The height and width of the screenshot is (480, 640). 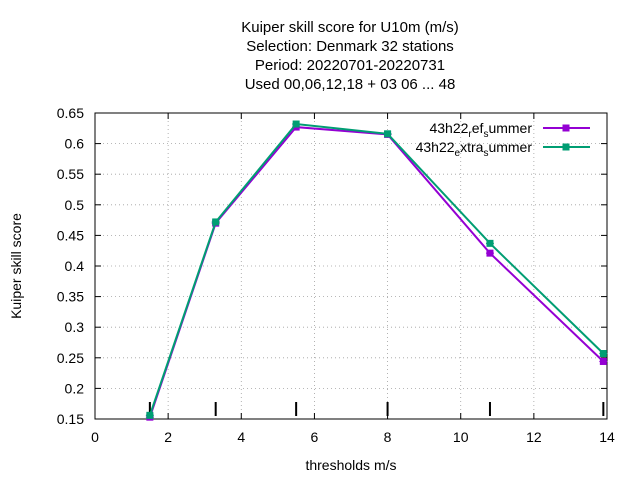 I want to click on x-tick-label: 6, so click(x=315, y=437).